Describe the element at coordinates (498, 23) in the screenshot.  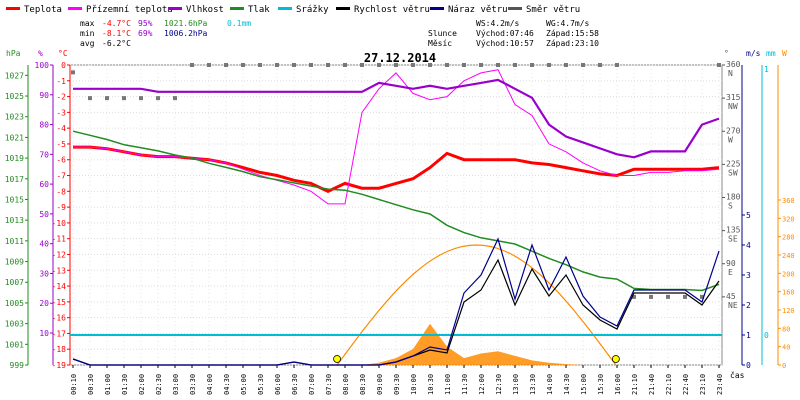
I see `wind-speed-info: WS:4.2m/s` at that location.